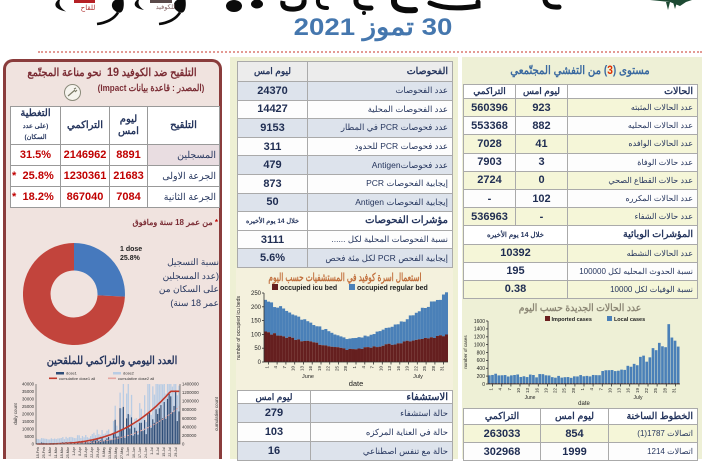  I want to click on svg-text: 8-Apr, so click(80, 451).